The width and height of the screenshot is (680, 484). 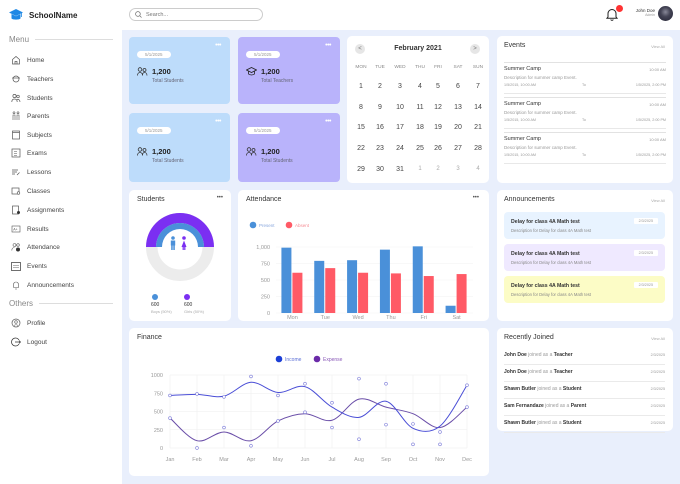 I want to click on calendar-day: 30, so click(x=380, y=169).